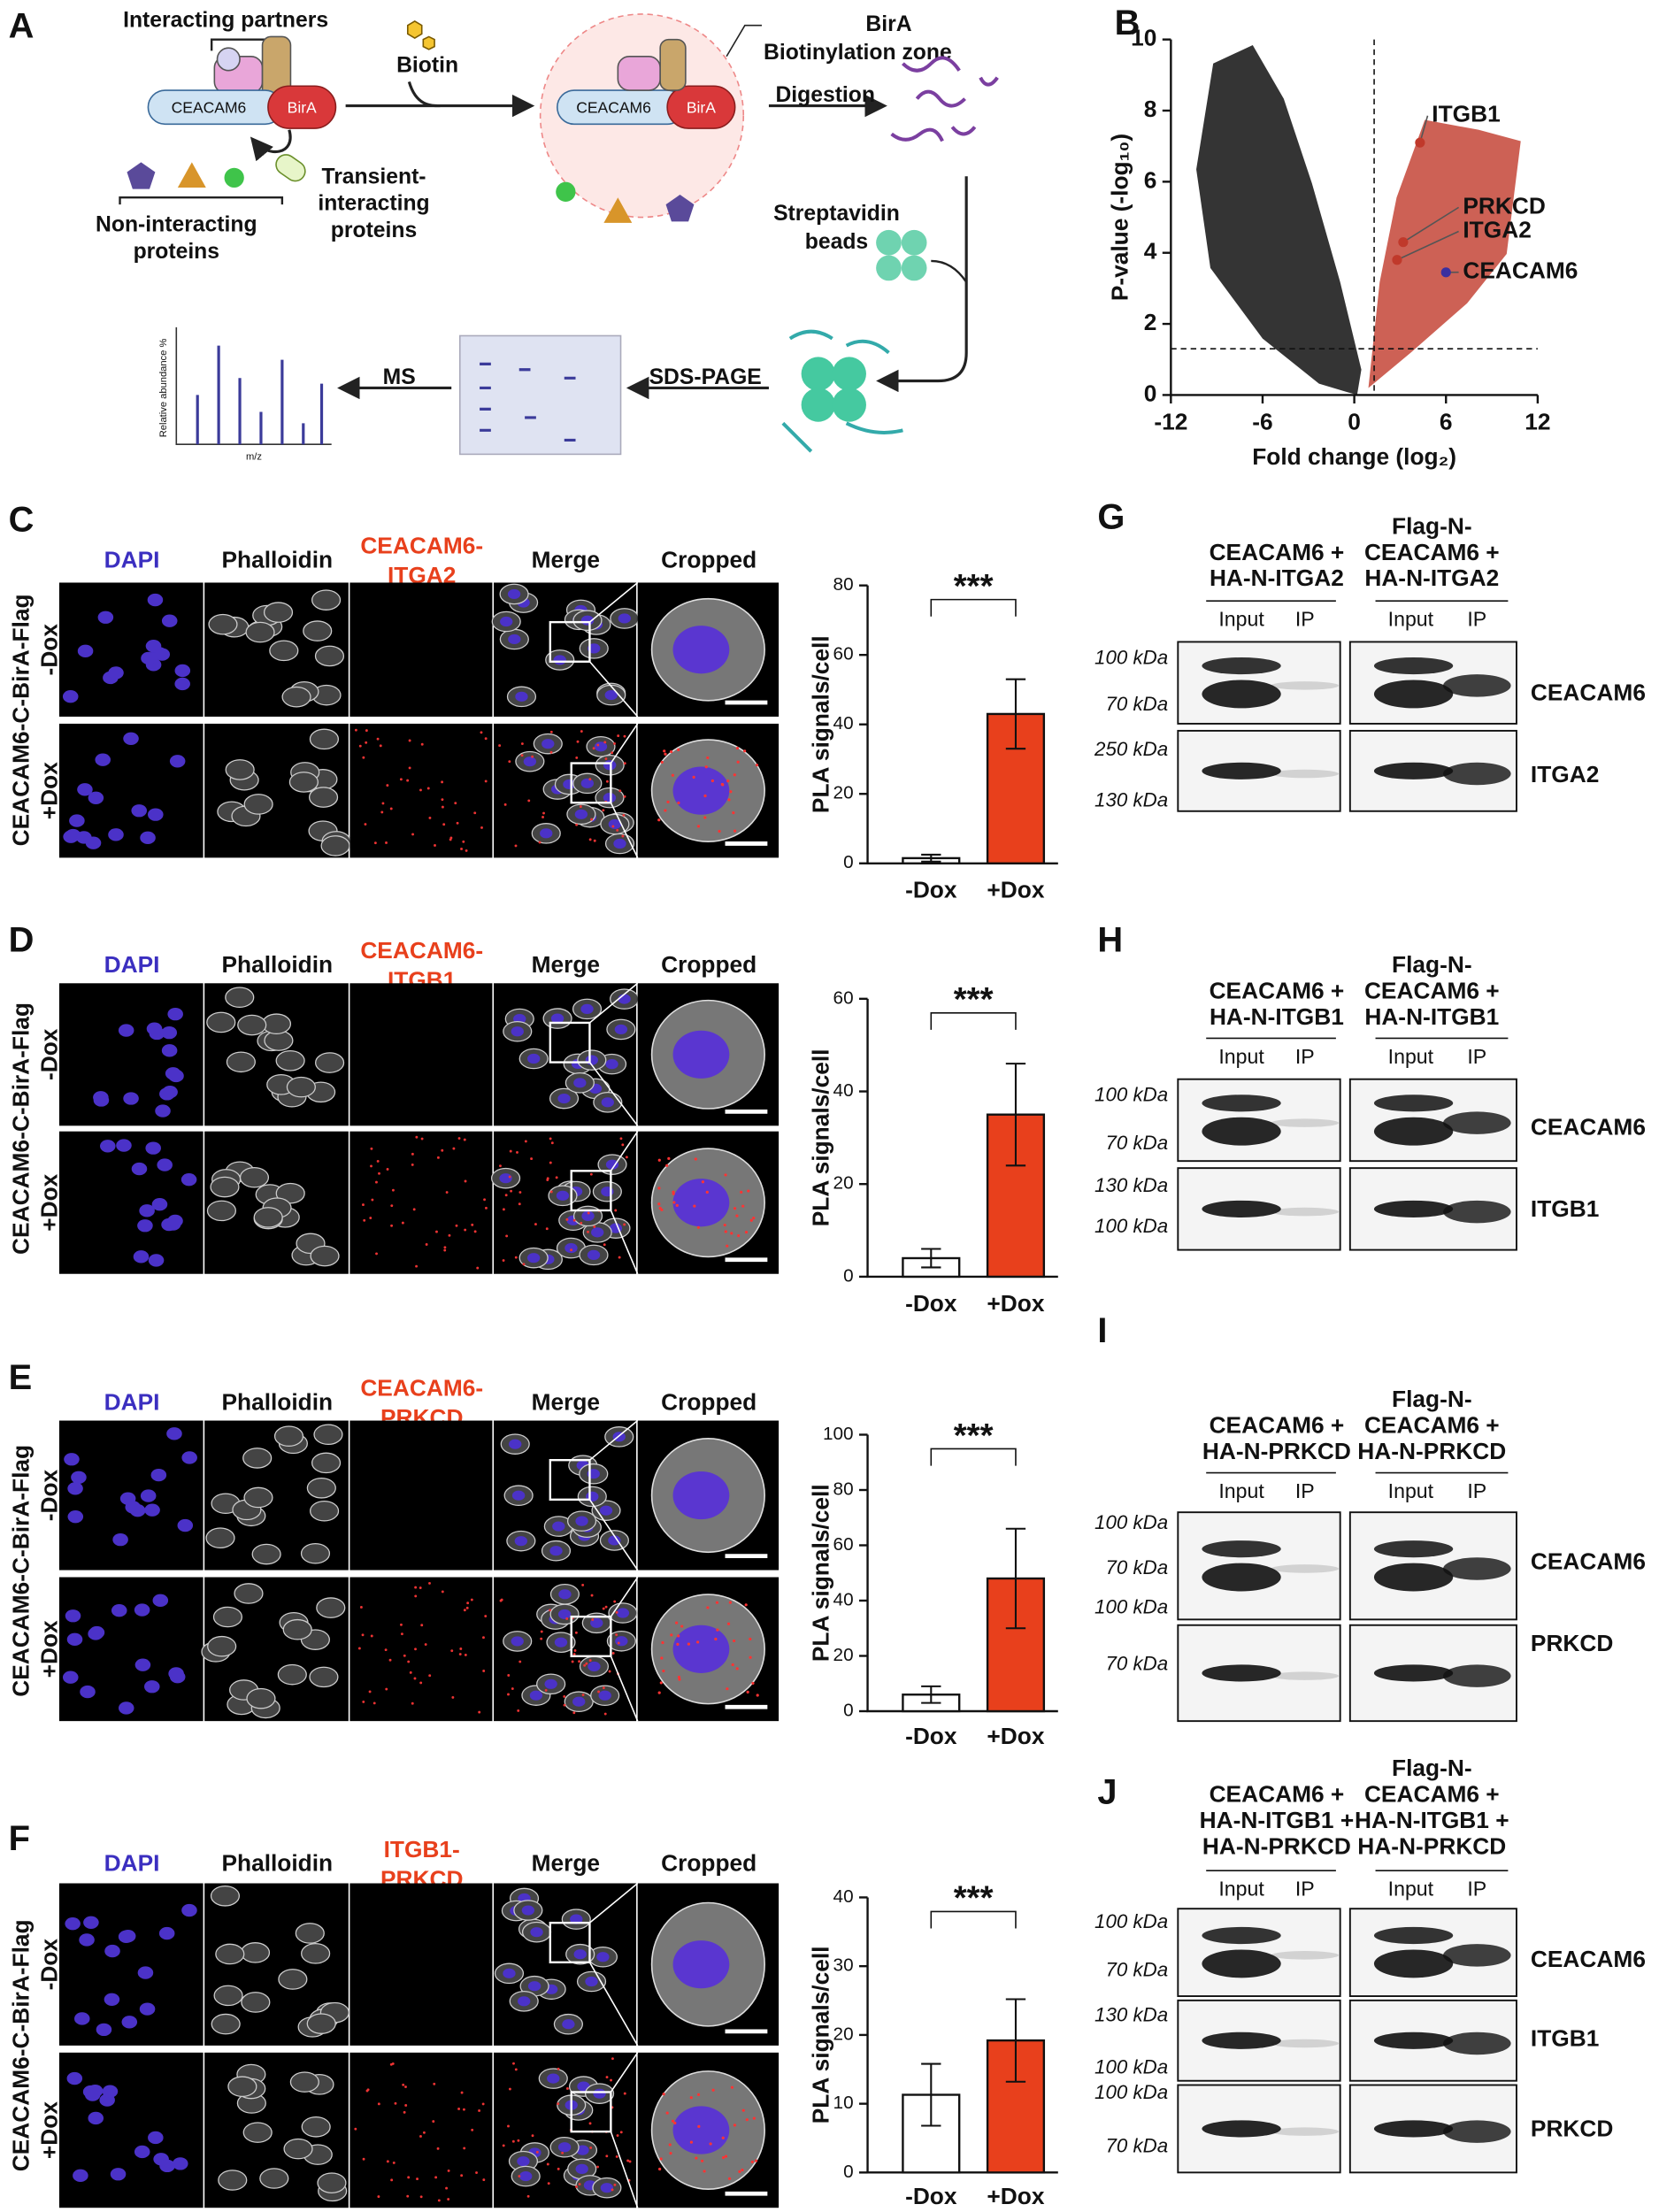 This screenshot has height=2212, width=1659. What do you see at coordinates (277, 1401) in the screenshot?
I see `column-header: Phalloidin` at bounding box center [277, 1401].